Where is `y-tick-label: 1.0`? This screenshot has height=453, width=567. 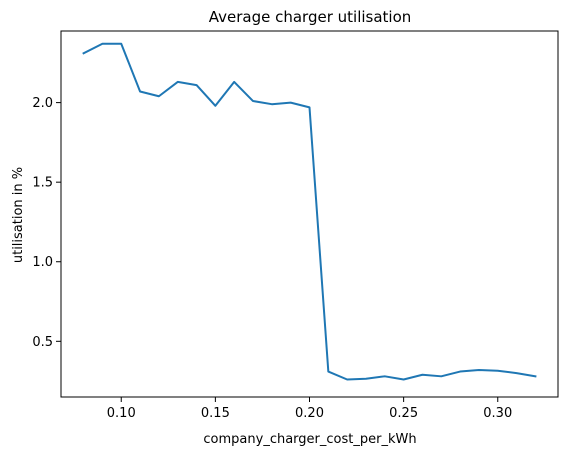 y-tick-label: 1.0 is located at coordinates (42, 262).